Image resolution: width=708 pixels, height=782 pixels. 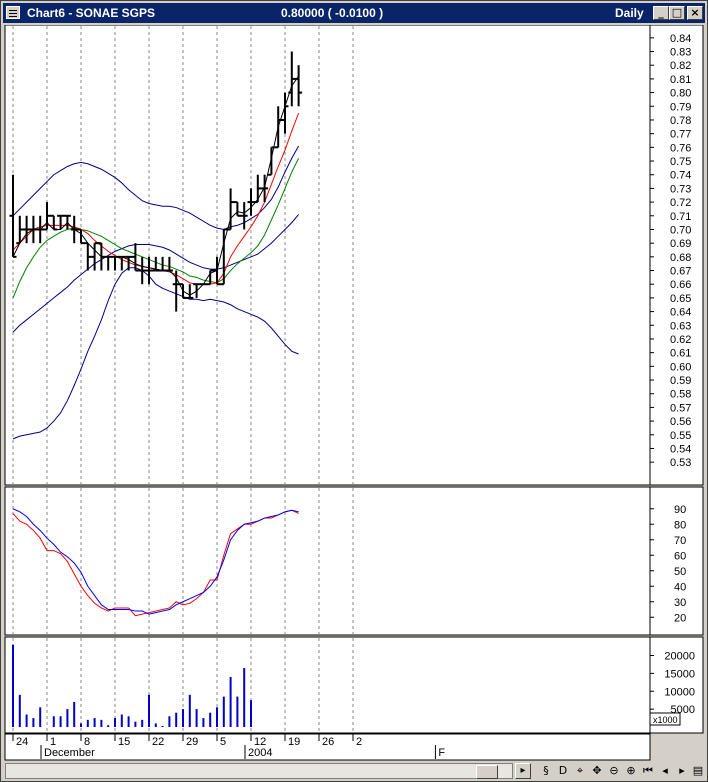 What do you see at coordinates (22, 742) in the screenshot?
I see `x-axis-tick-label: 24` at bounding box center [22, 742].